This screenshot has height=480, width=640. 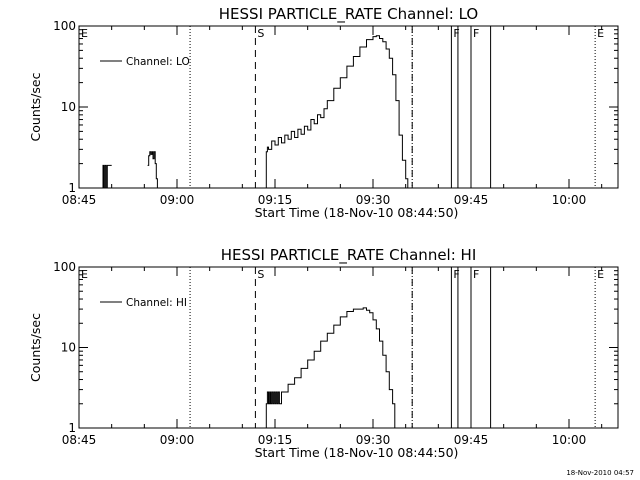 What do you see at coordinates (600, 473) in the screenshot?
I see `timestamp: 18-Nov-2010 04:57` at bounding box center [600, 473].